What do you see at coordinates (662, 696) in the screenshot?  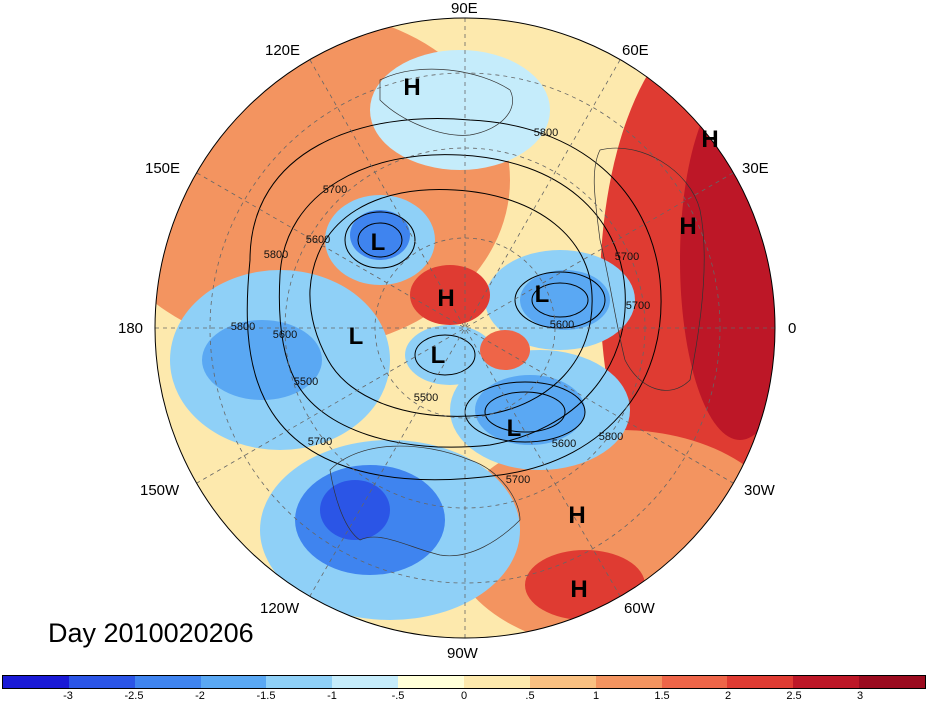 I see `colorbar-tick-label: 1.5` at bounding box center [662, 696].